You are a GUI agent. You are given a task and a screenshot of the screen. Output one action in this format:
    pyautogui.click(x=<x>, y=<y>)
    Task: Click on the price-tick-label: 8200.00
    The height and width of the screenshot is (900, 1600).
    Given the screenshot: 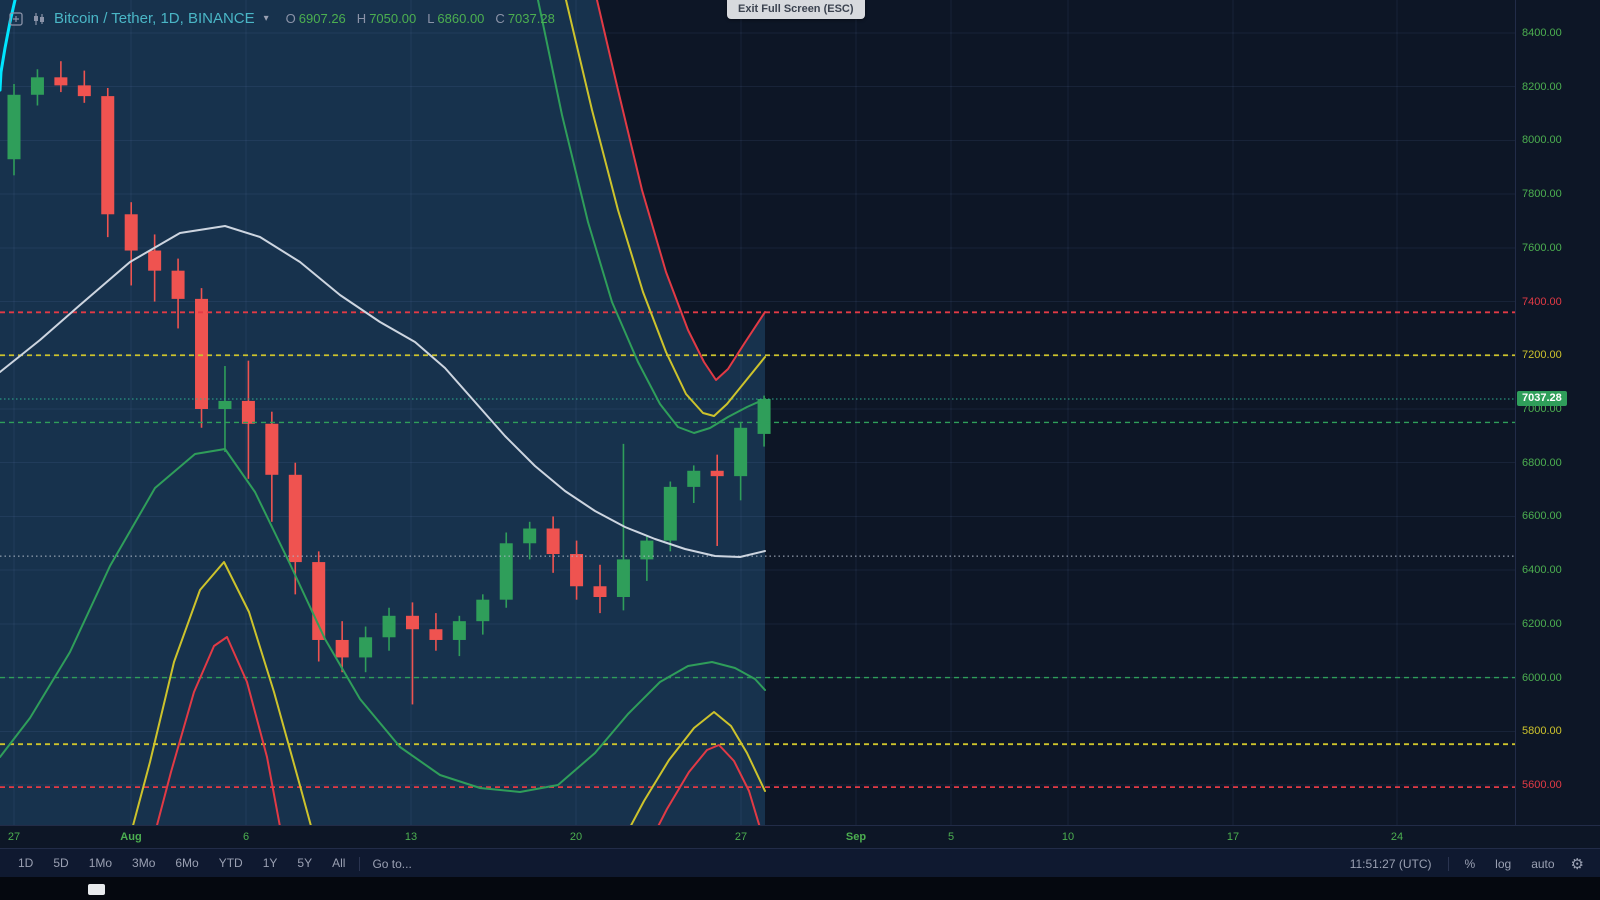 What is the action you would take?
    pyautogui.click(x=1542, y=86)
    